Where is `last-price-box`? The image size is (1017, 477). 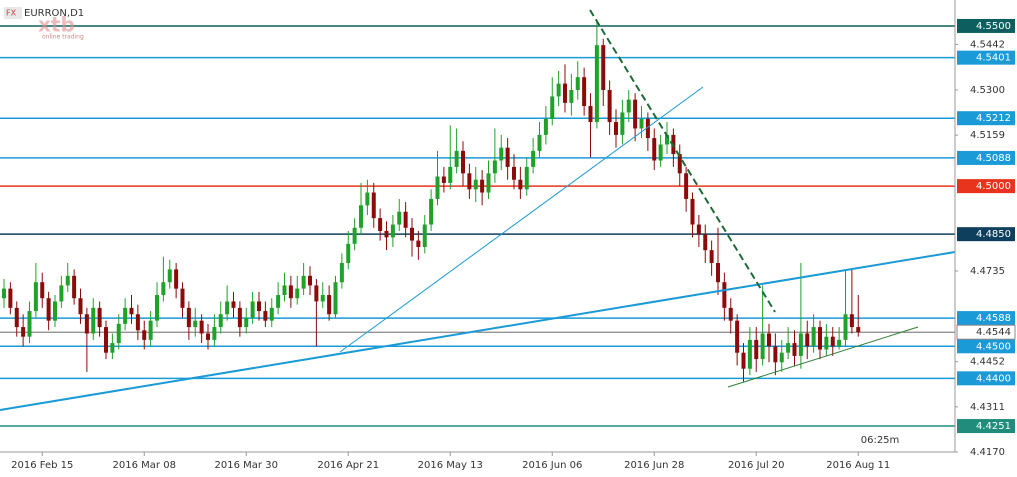 last-price-box is located at coordinates (986, 332).